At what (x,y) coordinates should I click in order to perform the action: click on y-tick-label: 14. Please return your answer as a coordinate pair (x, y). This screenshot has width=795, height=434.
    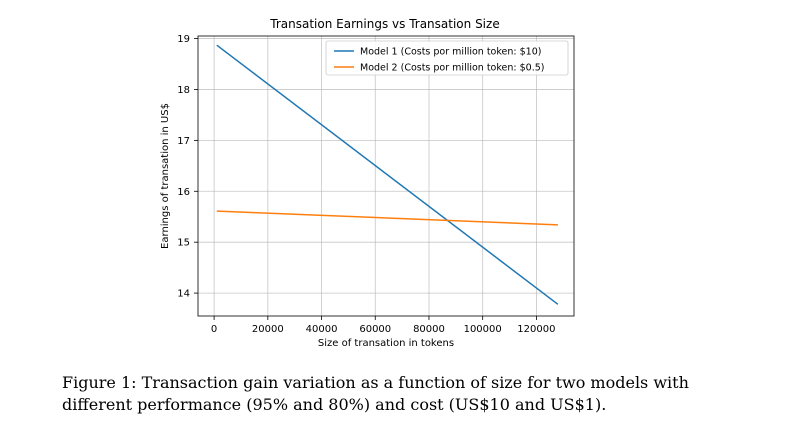
    Looking at the image, I should click on (183, 294).